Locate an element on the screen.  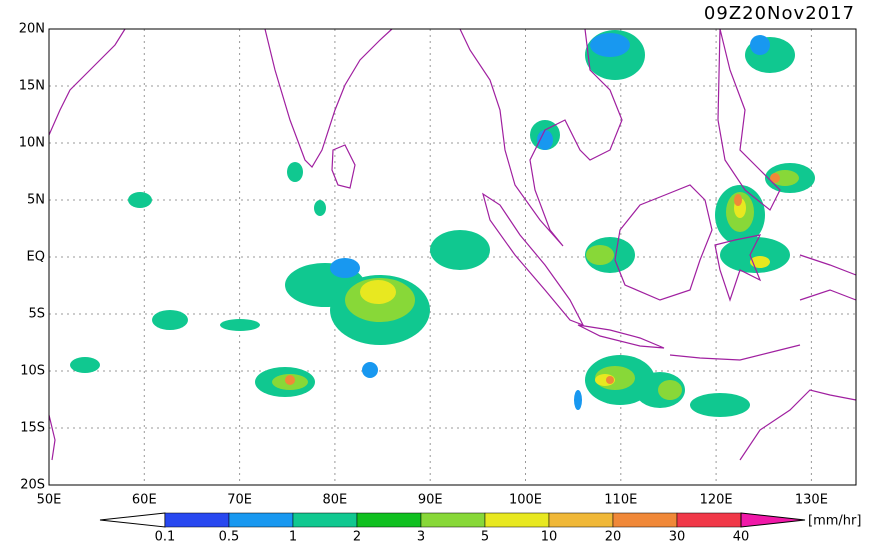
lat-label: 15N is located at coordinates (32, 86).